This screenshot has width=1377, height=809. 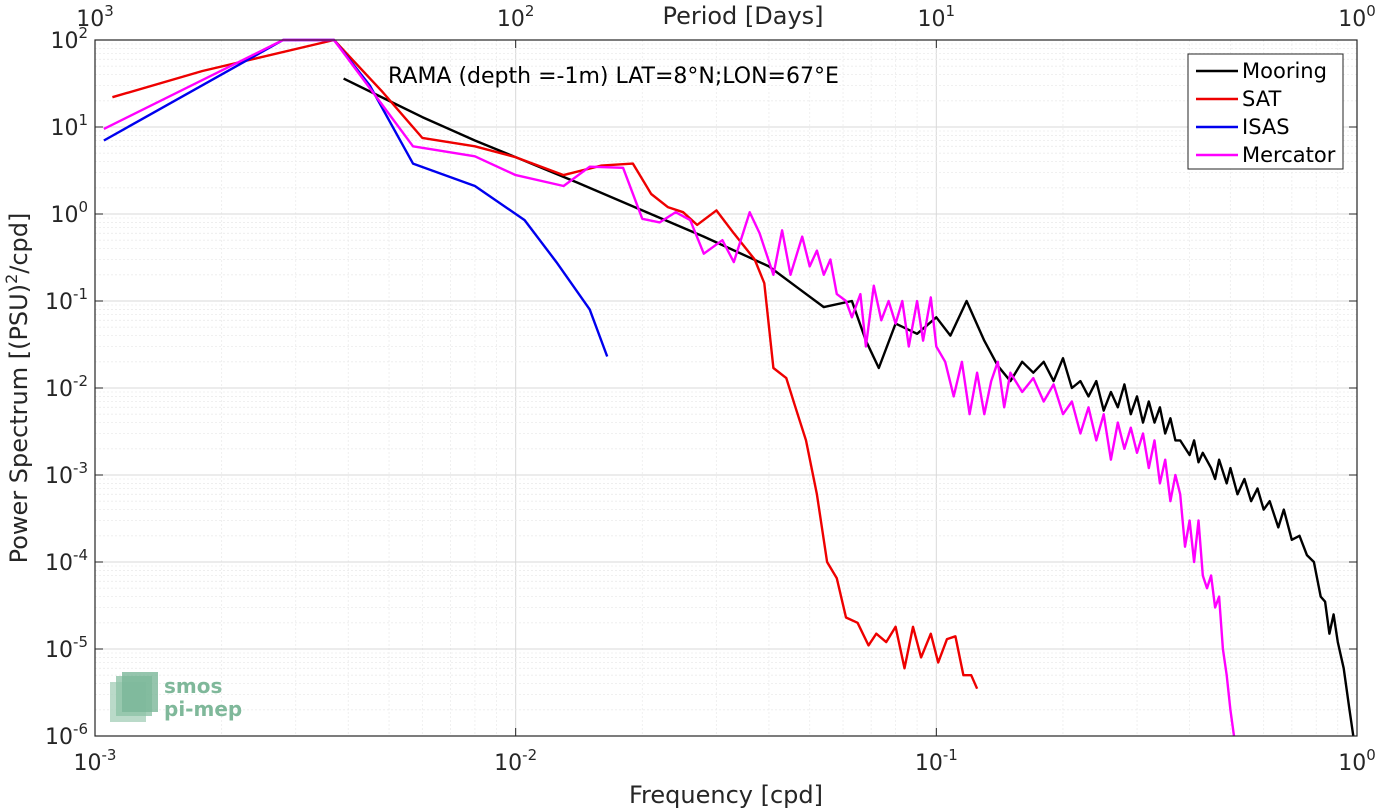 I want to click on y-tick-label: 10⁻³, so click(x=66, y=474).